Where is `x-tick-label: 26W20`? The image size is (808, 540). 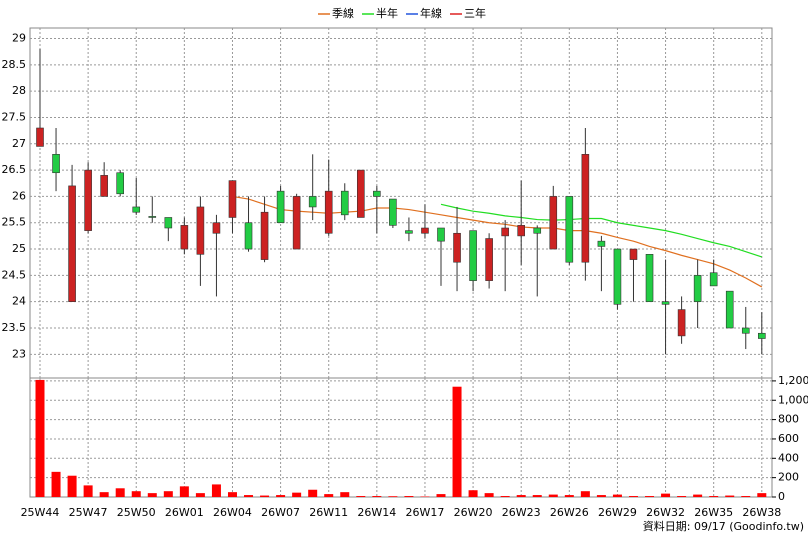
x-tick-label: 26W20 is located at coordinates (473, 512).